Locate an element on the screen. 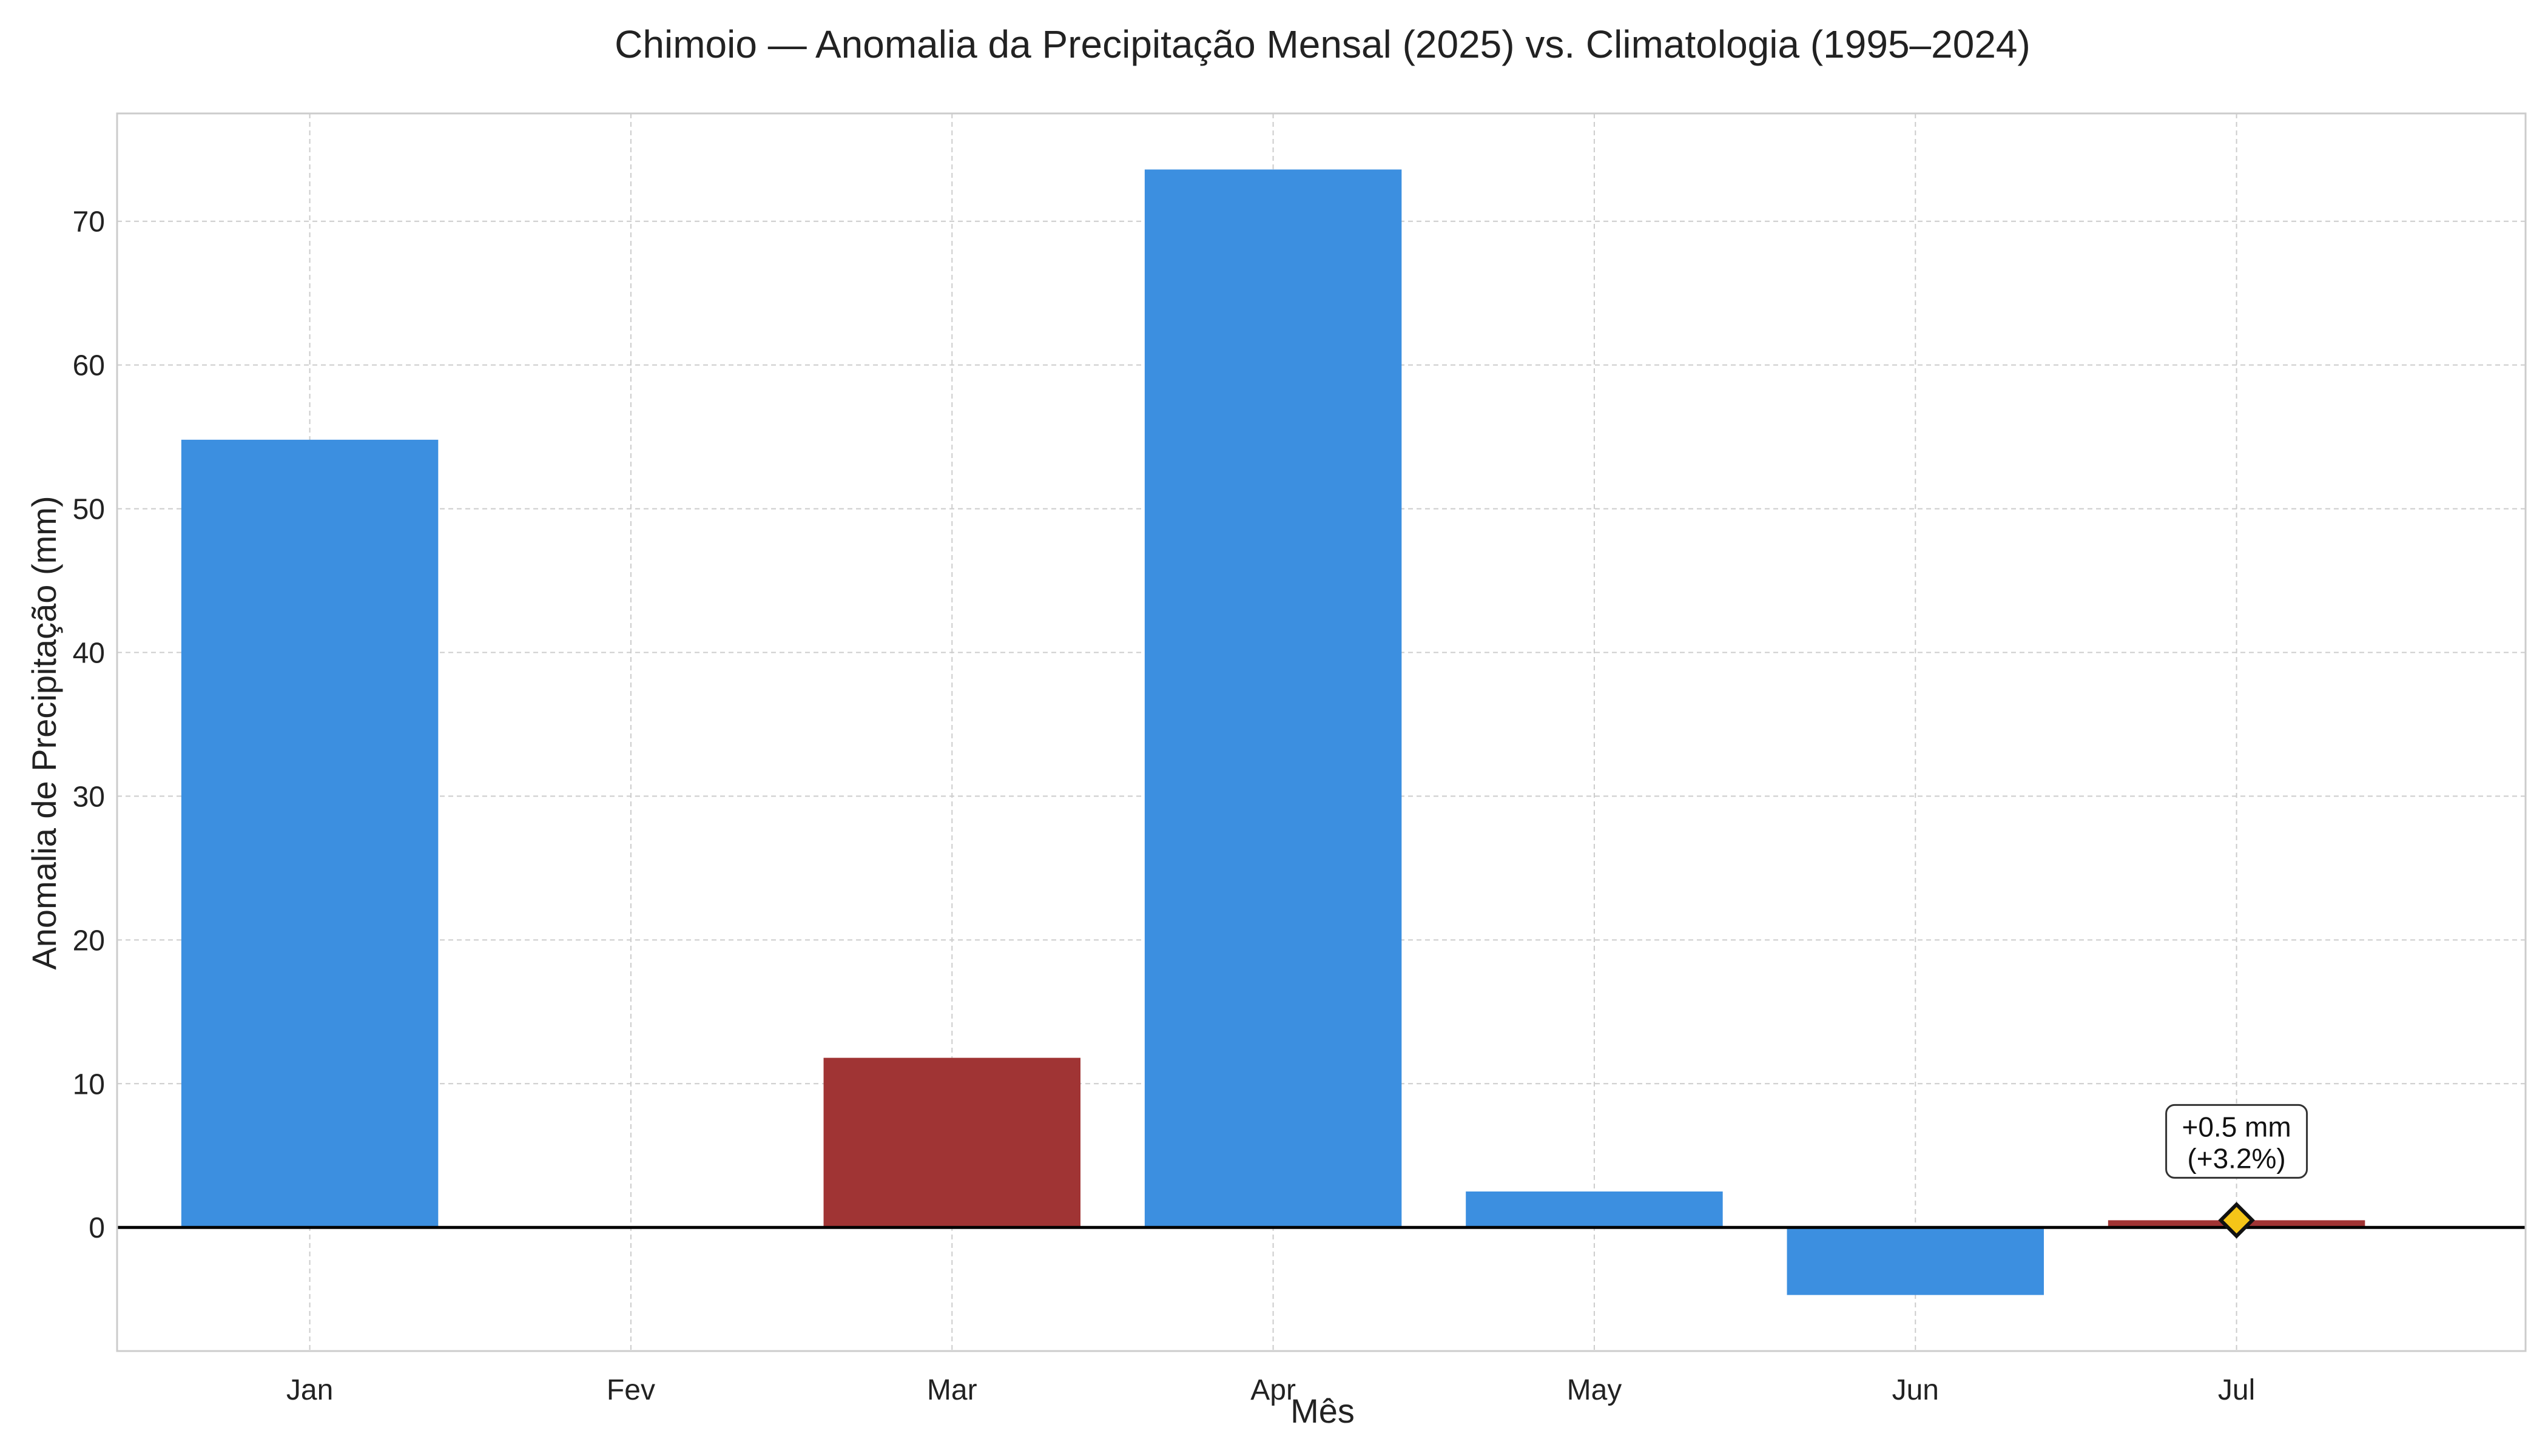 The height and width of the screenshot is (1456, 2548). x-tick-label: Apr is located at coordinates (1273, 1390).